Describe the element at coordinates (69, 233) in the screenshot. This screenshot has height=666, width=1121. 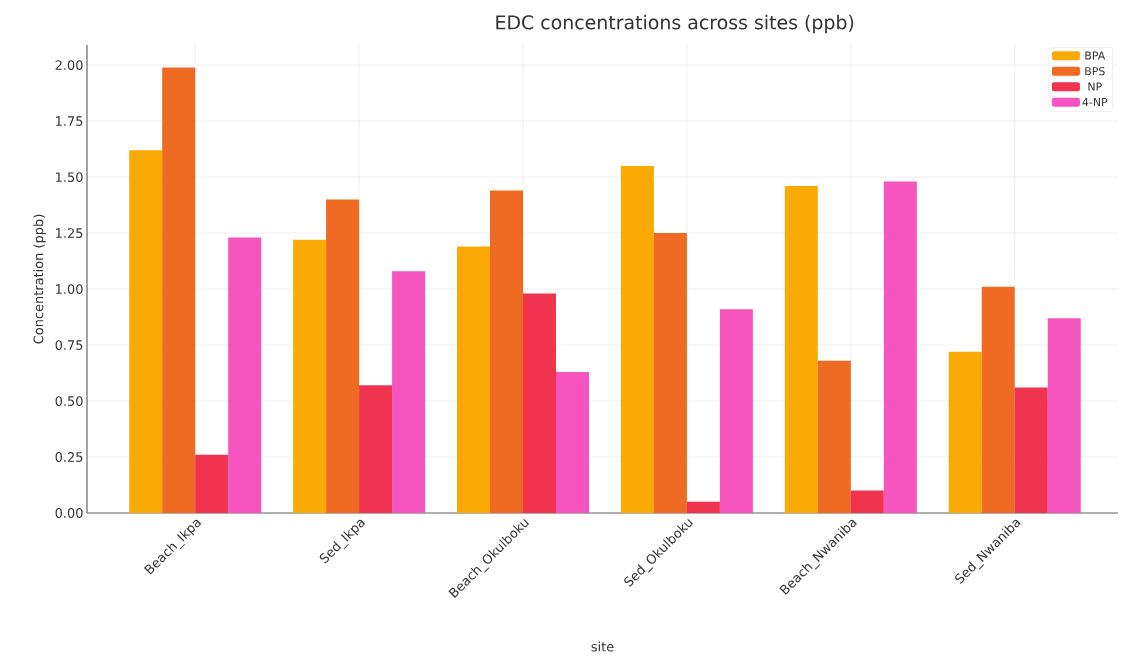
I see `y-tick-label: 1.25` at that location.